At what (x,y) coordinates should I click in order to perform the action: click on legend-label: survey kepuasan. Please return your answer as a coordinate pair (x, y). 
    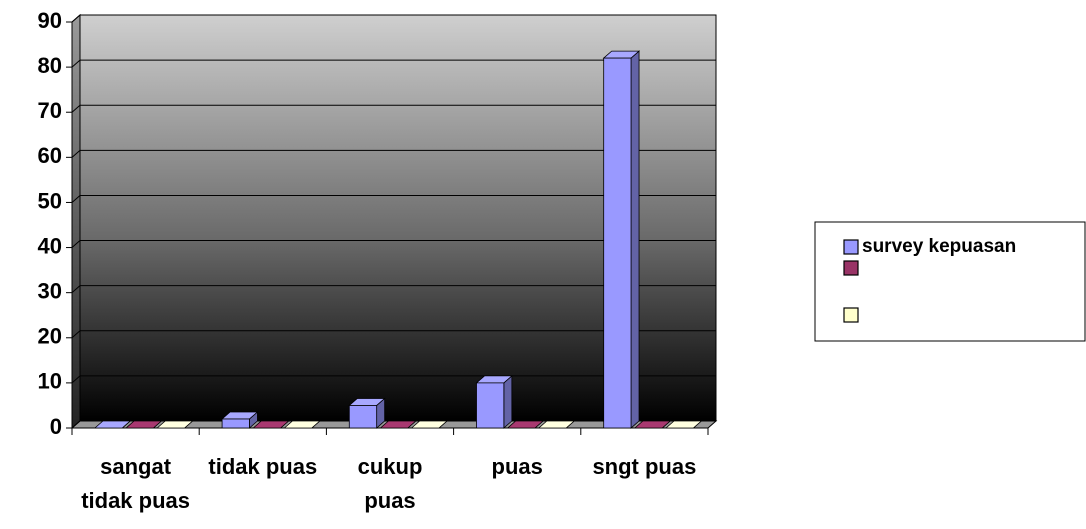
    Looking at the image, I should click on (939, 246).